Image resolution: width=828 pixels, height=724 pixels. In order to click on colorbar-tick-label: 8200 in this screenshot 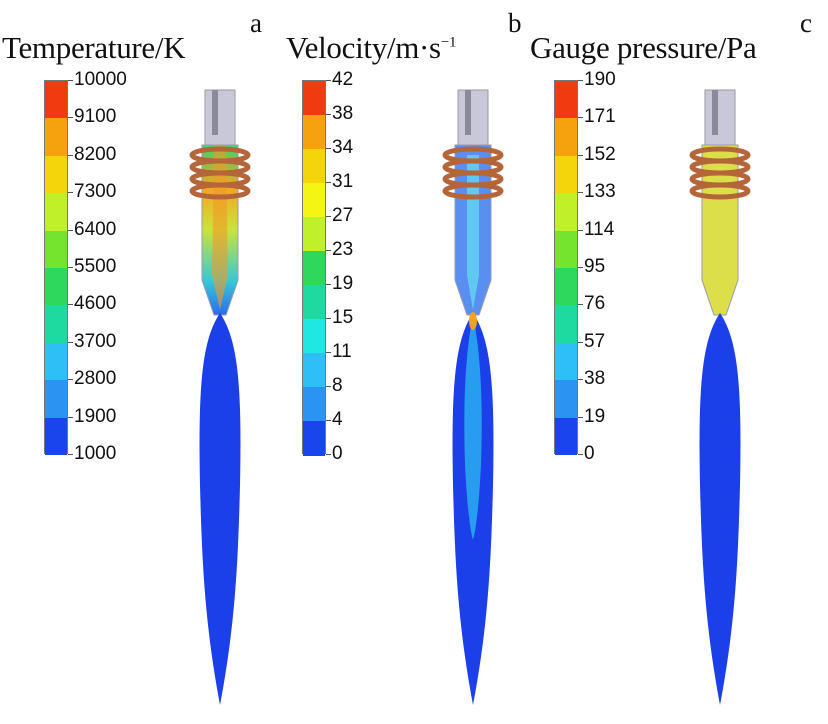, I will do `click(95, 154)`.